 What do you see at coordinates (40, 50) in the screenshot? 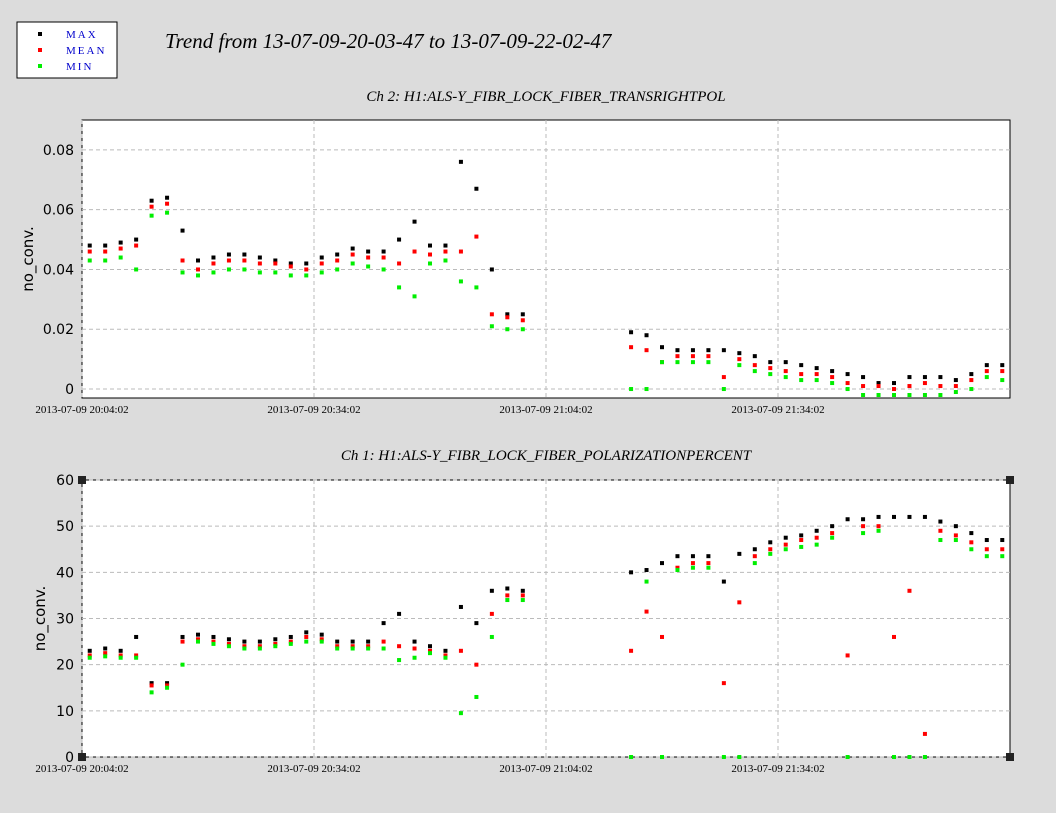
I see `legend-swatch` at bounding box center [40, 50].